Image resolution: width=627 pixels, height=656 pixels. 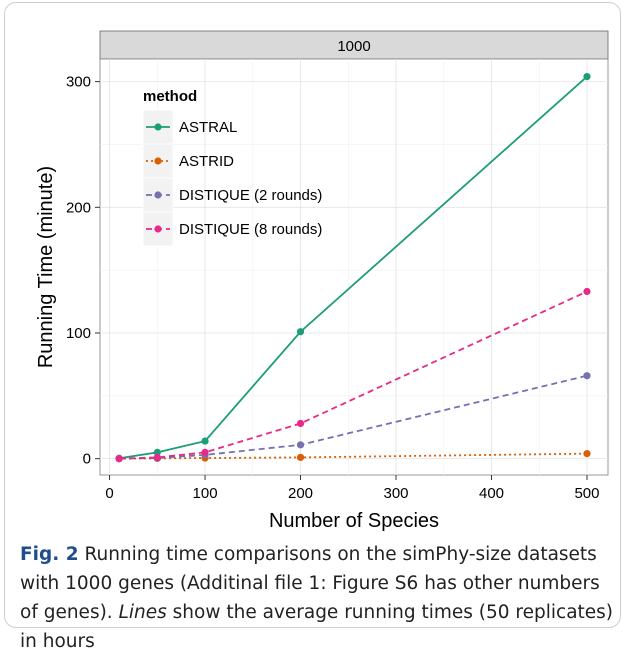 I want to click on y-tick-label: 300, so click(x=78, y=82).